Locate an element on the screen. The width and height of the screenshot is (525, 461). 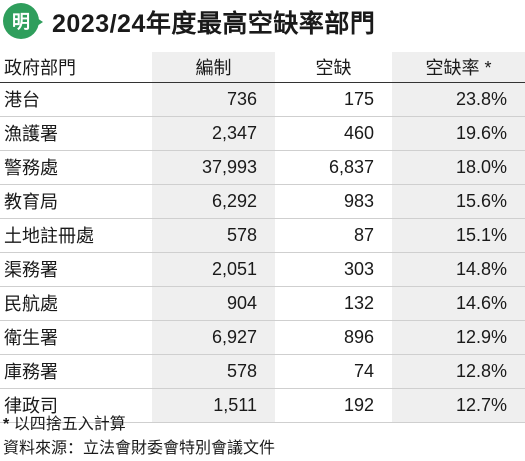
cell-vacancy-rate: 15.6% is located at coordinates (458, 201).